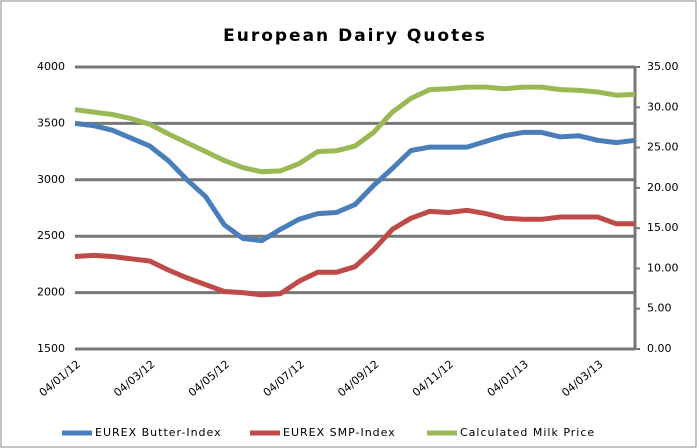  Describe the element at coordinates (663, 227) in the screenshot. I see `y2-tick-label: 15.00` at that location.